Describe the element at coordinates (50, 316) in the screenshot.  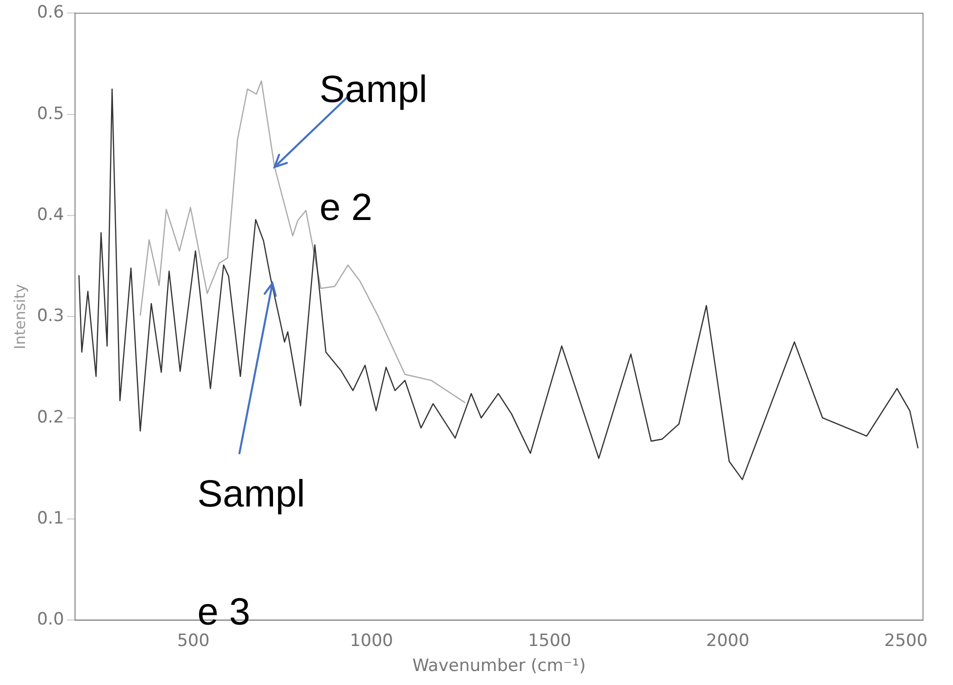
I see `y-tick-label: 0.3` at that location.